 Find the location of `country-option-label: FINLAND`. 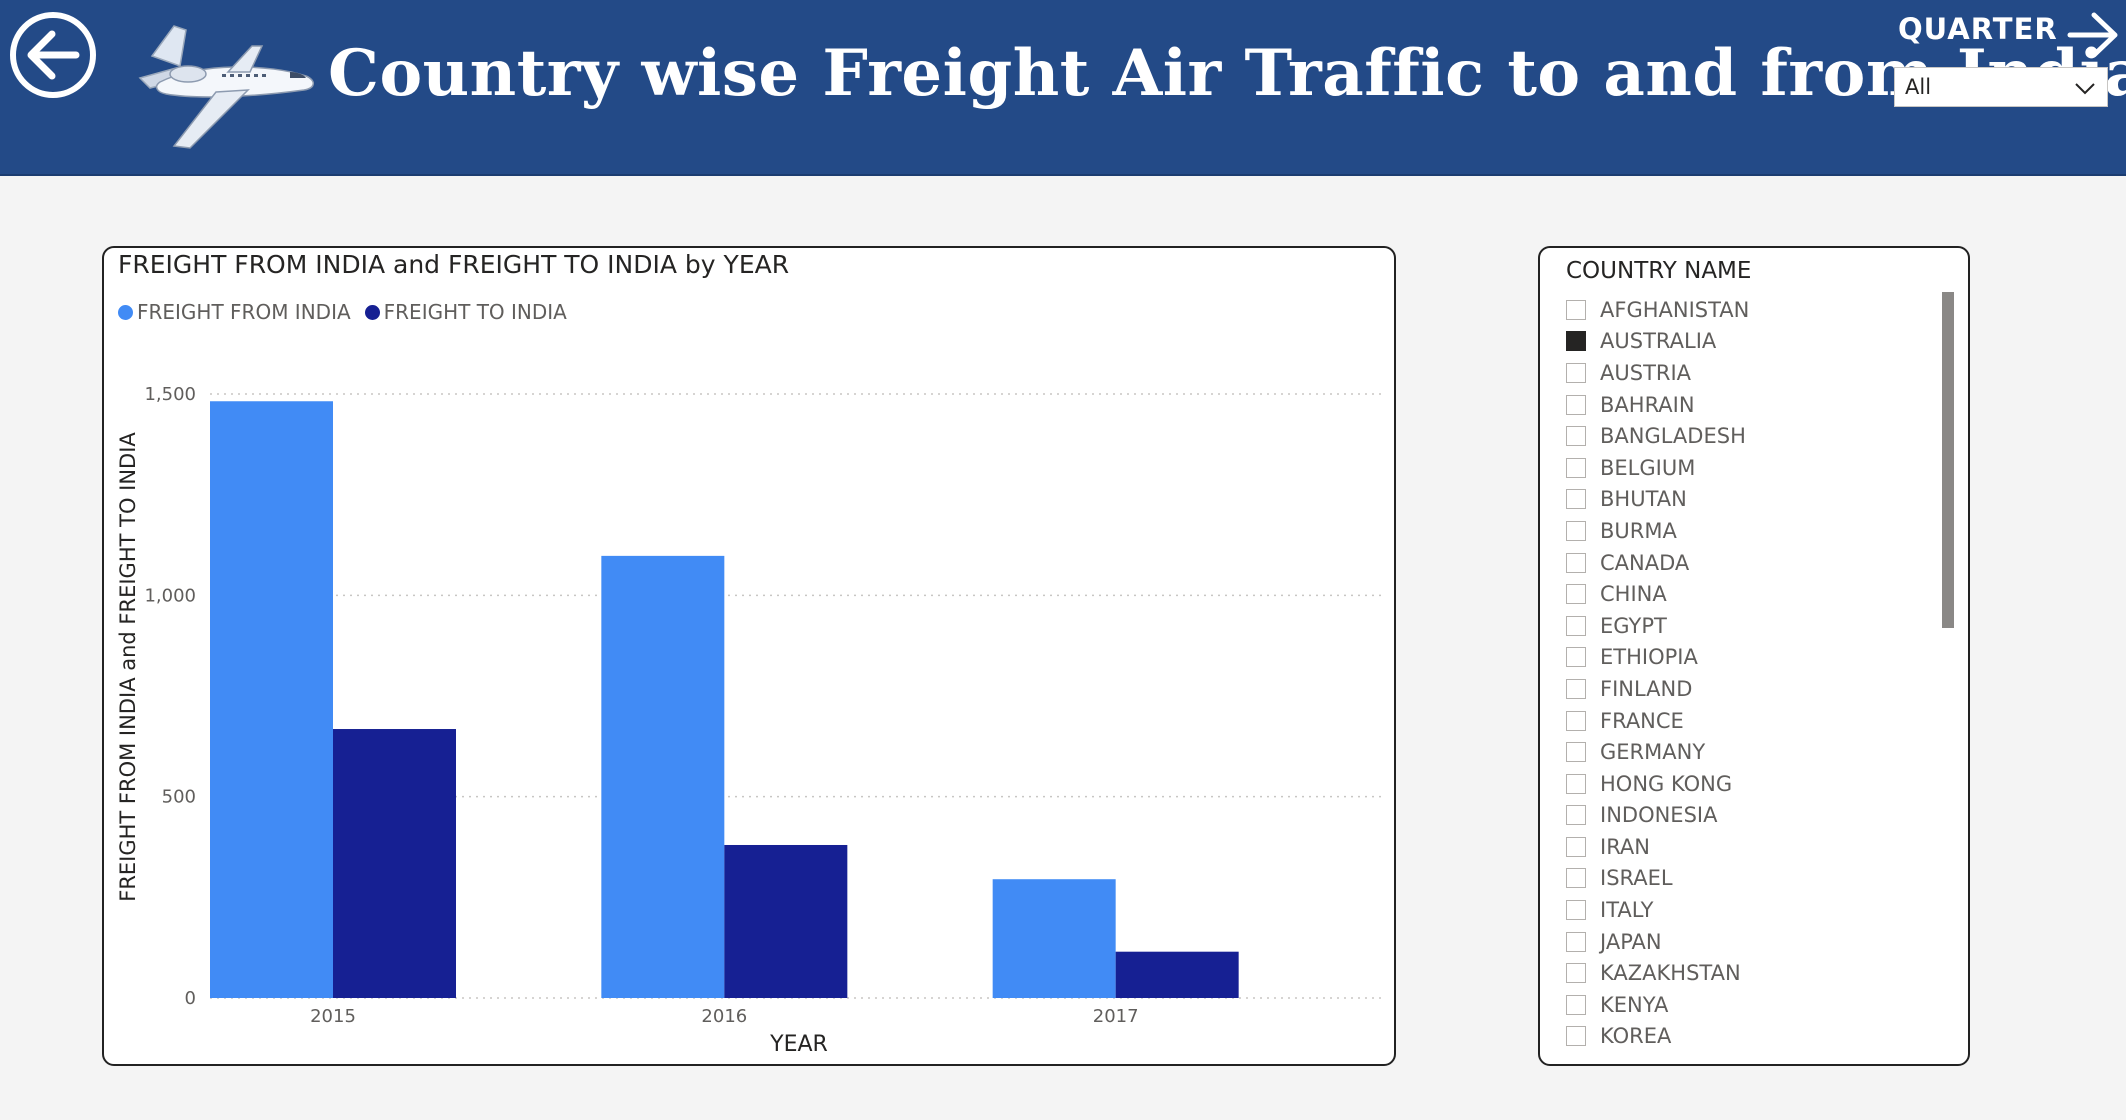

country-option-label: FINLAND is located at coordinates (1646, 688).